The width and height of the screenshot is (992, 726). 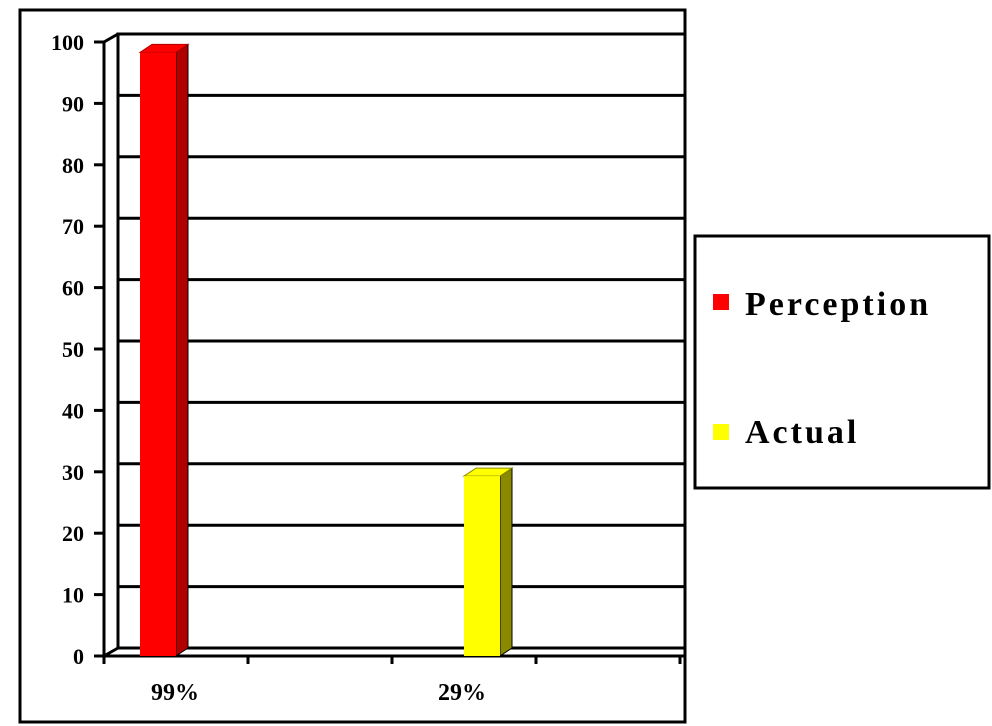 I want to click on y-tick-label: 40, so click(x=73, y=410).